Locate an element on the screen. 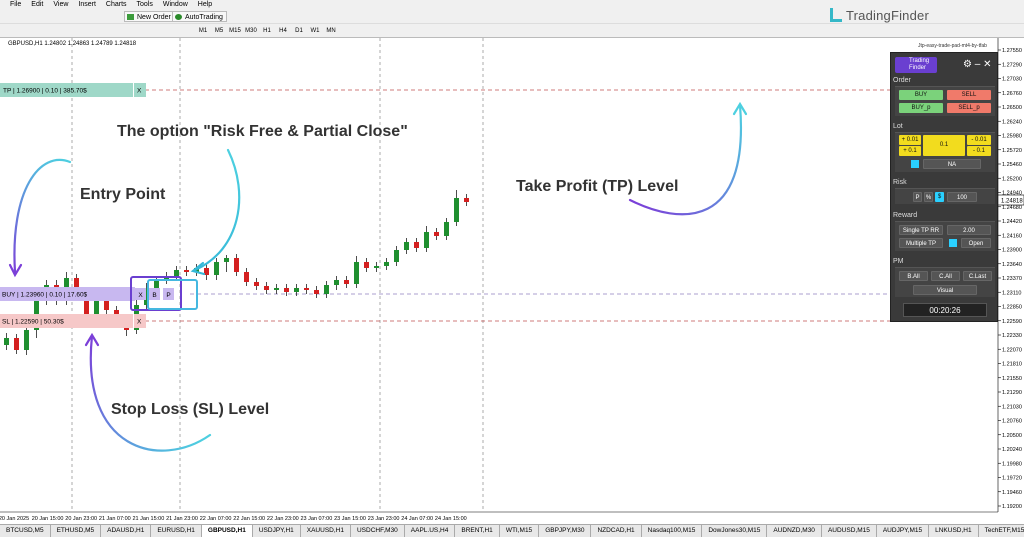 This screenshot has width=1024, height=537. menu-item: Edit is located at coordinates (37, 4).